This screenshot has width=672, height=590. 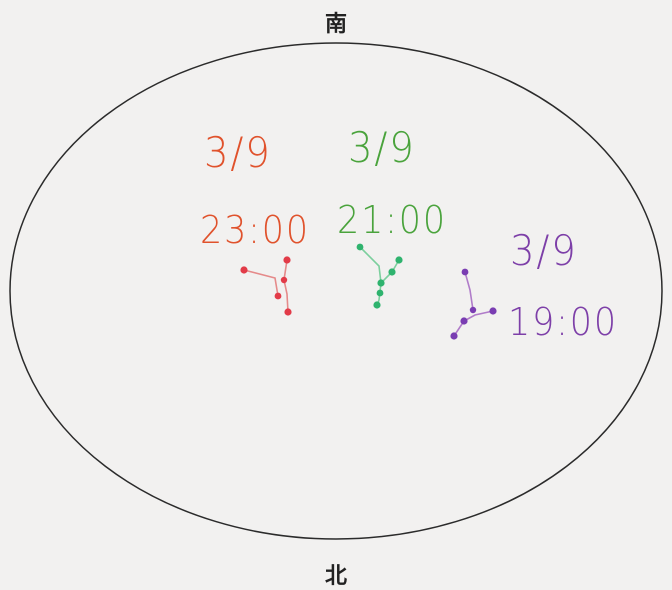 What do you see at coordinates (255, 230) in the screenshot?
I see `observation-time-red: 23:00` at bounding box center [255, 230].